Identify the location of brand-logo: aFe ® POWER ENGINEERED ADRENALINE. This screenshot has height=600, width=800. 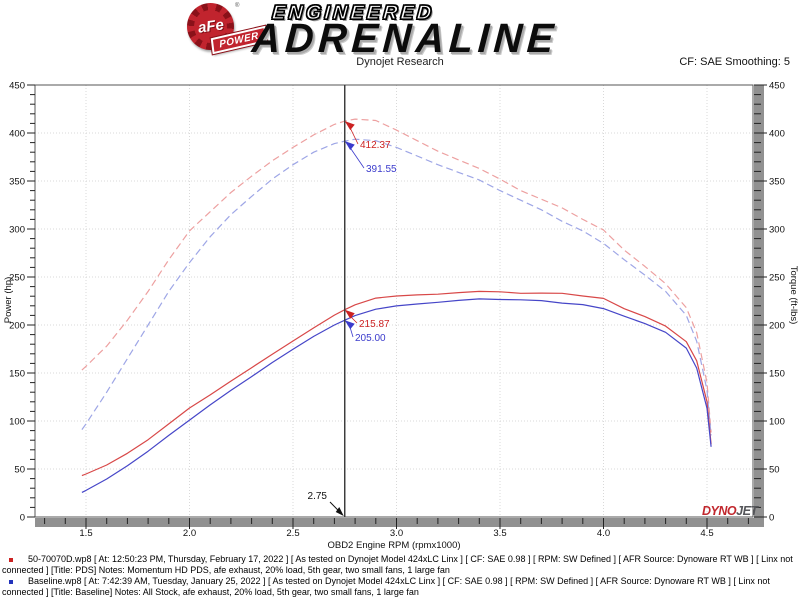
(400, 30).